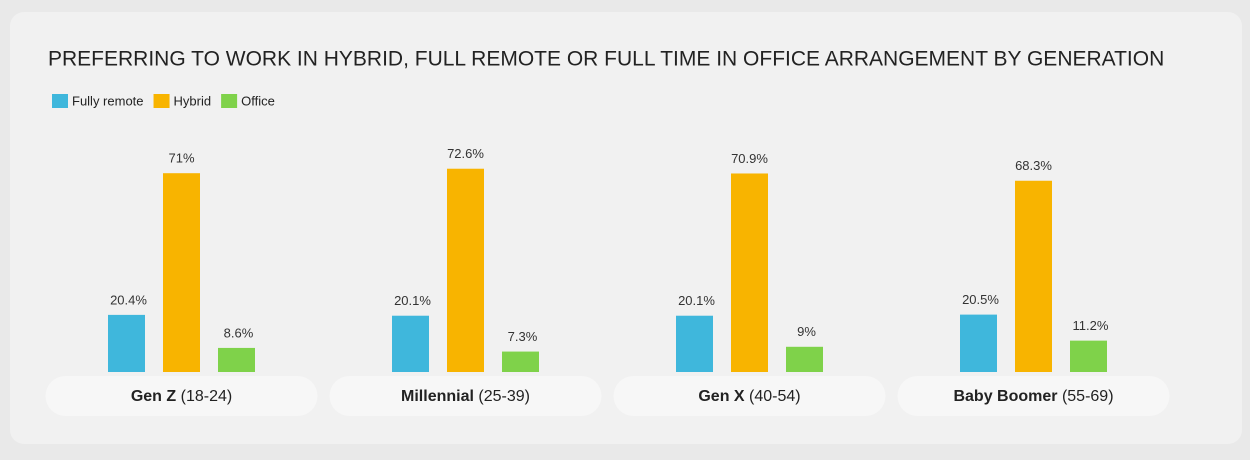 The height and width of the screenshot is (460, 1250). I want to click on x-tick-label: Gen Z (18-24), so click(181, 396).